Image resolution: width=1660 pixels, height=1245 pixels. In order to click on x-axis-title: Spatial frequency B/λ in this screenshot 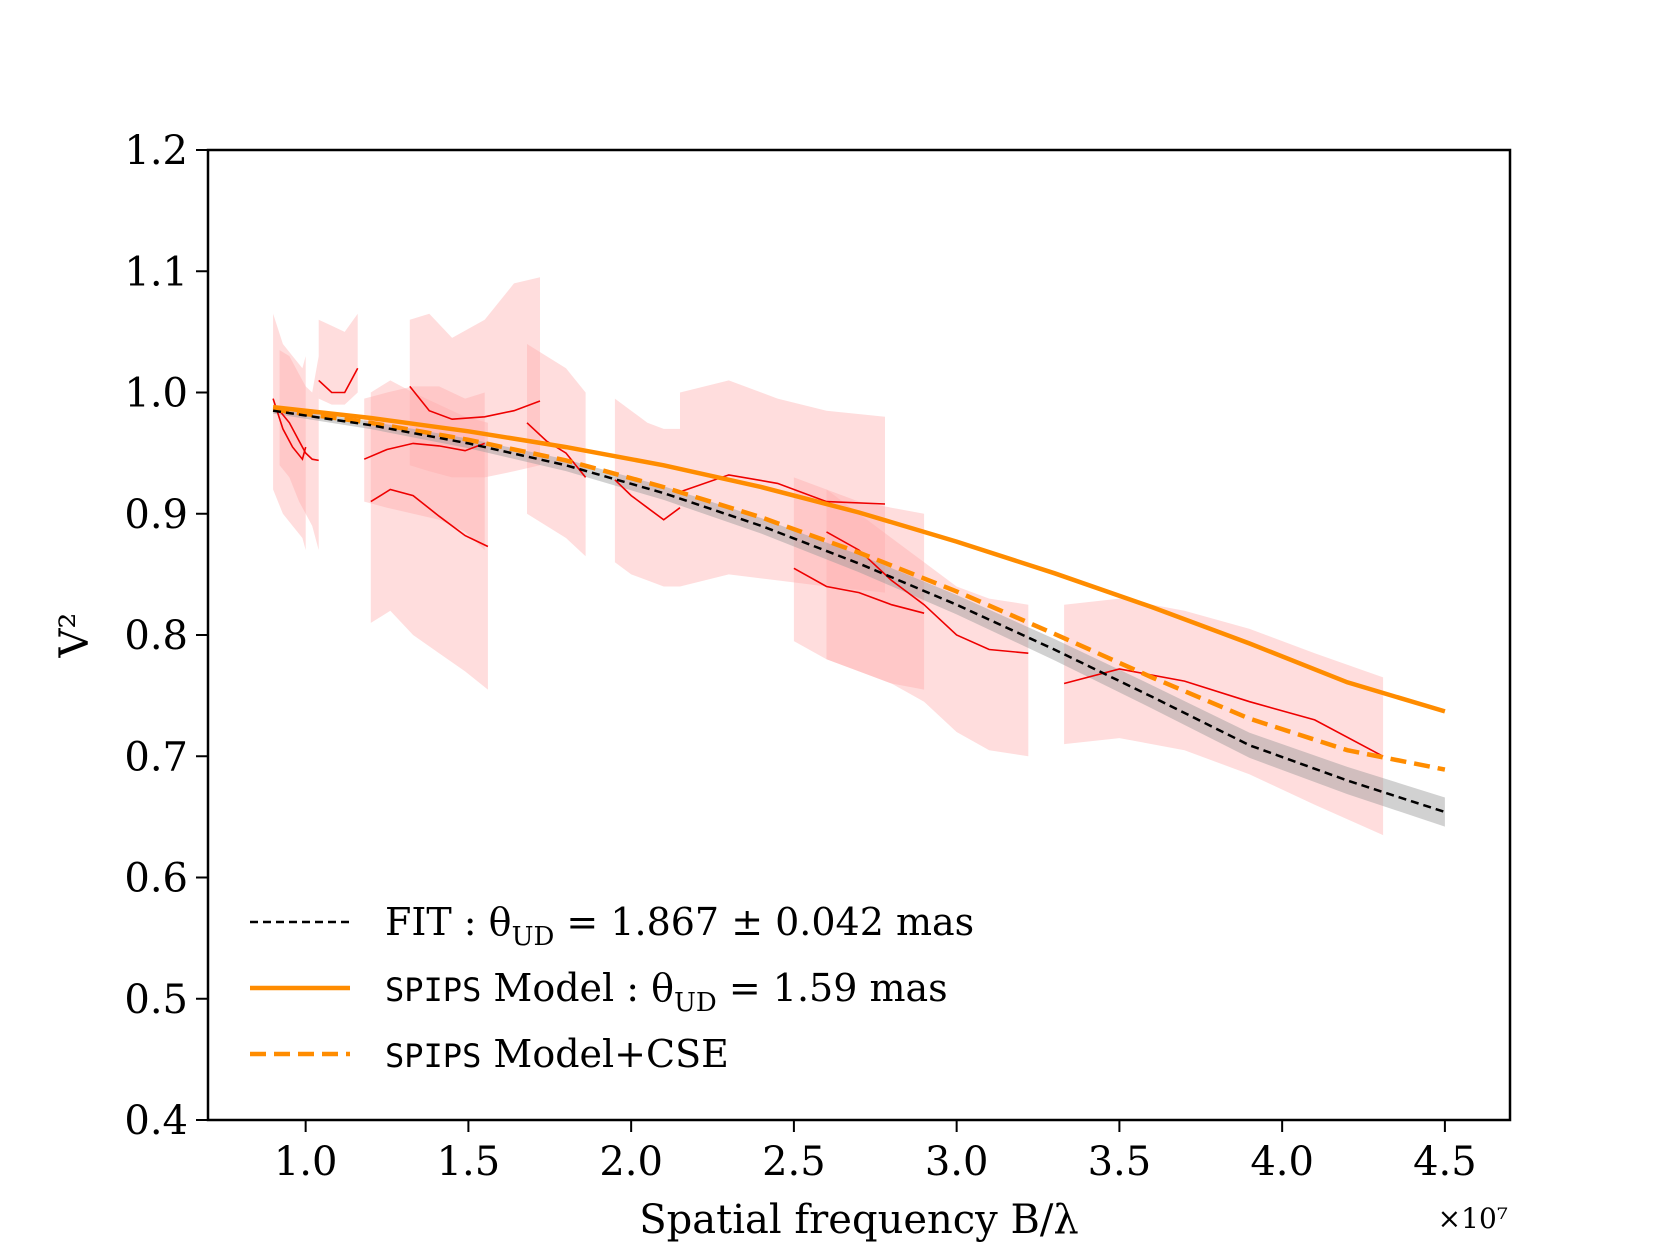, I will do `click(858, 1220)`.